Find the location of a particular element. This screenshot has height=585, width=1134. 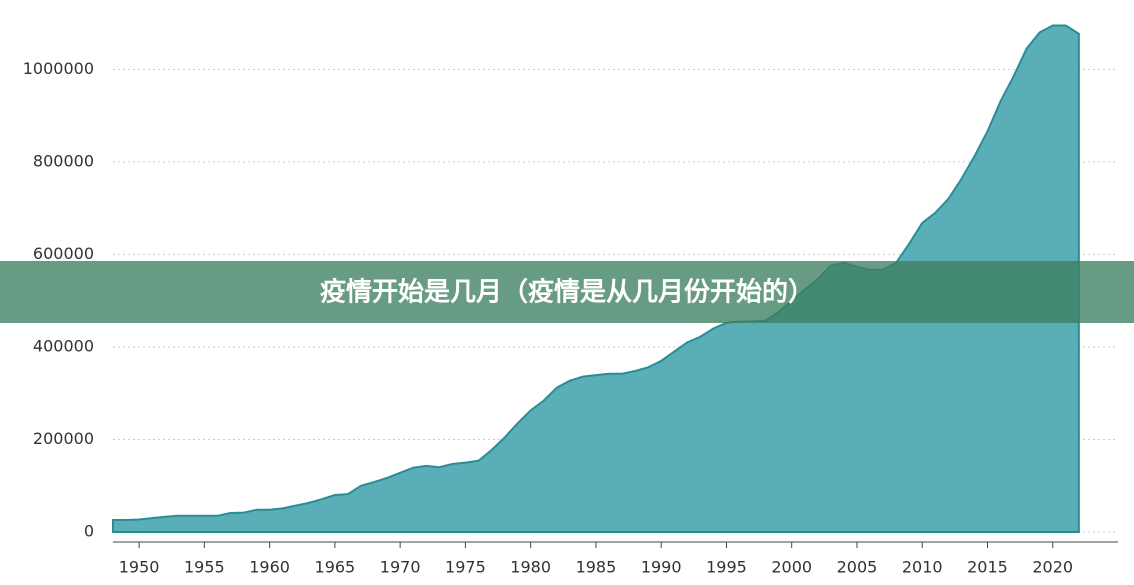

x-tick-label: 1995 is located at coordinates (726, 567).